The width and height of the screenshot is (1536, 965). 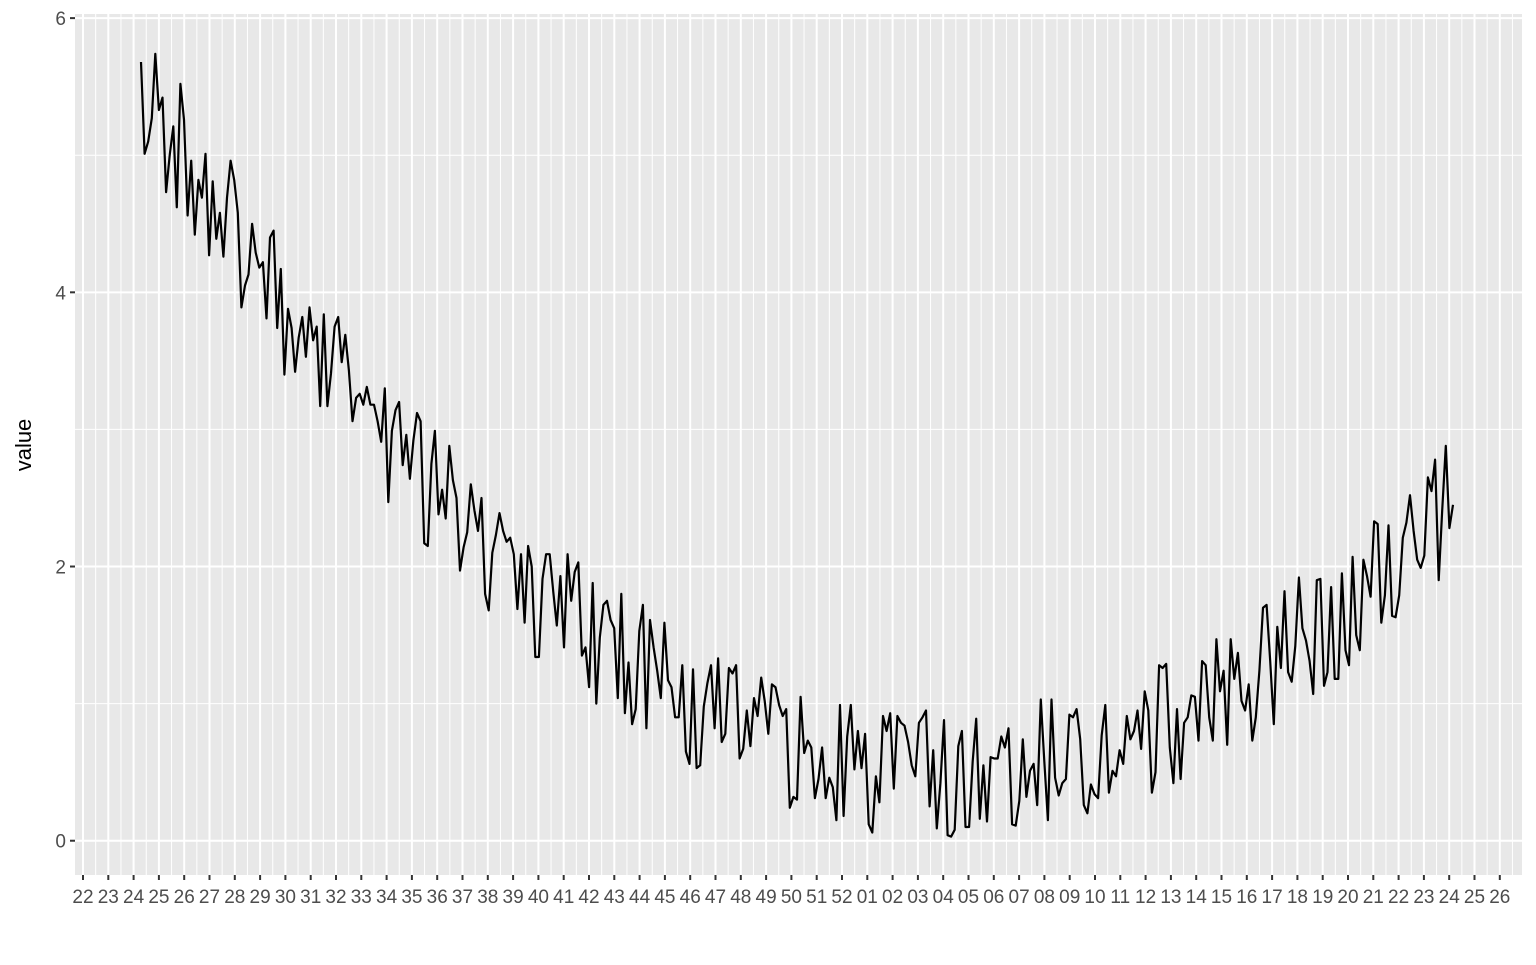 I want to click on x-tick-label: 05, so click(x=968, y=897).